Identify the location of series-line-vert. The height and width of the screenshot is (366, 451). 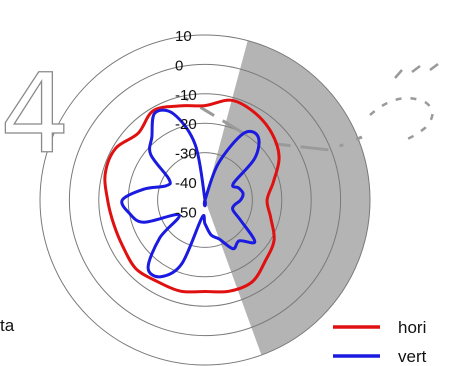
(190, 193).